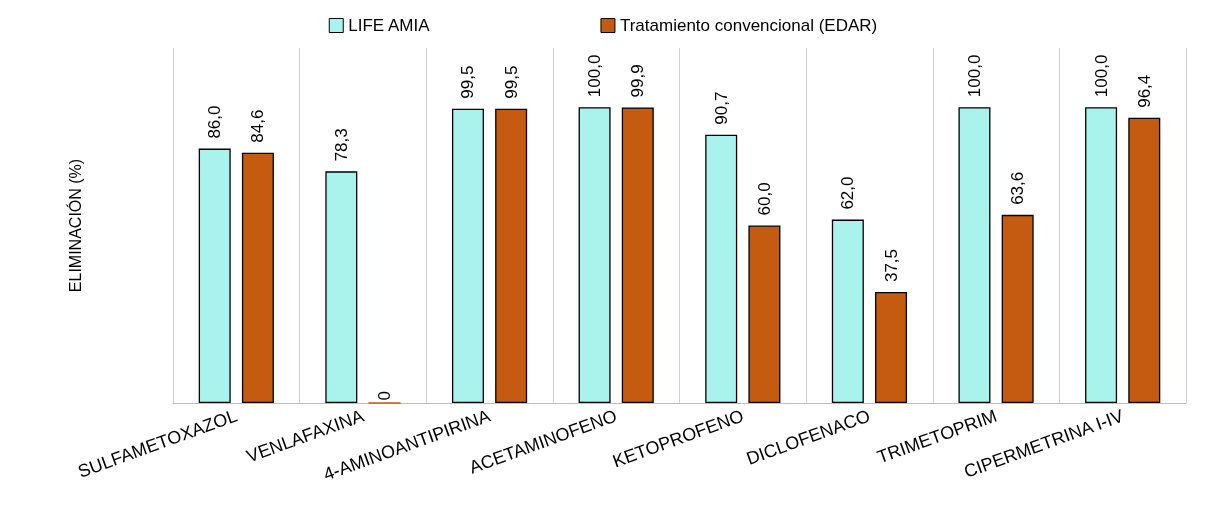 This screenshot has width=1207, height=525. I want to click on data-label: 96,4, so click(1144, 91).